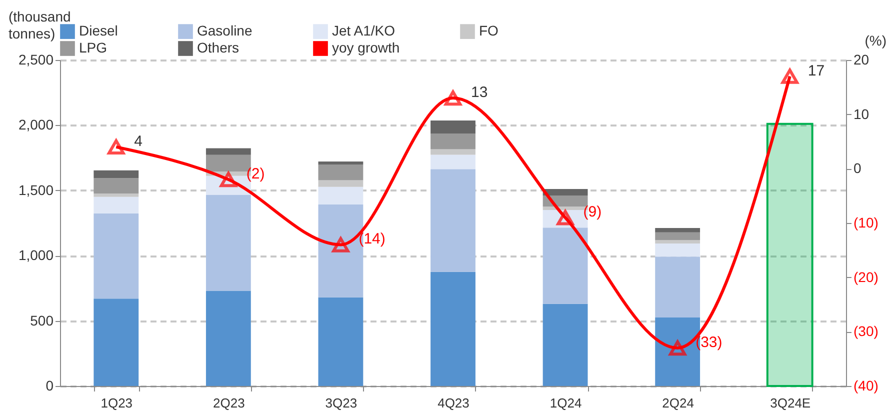 The width and height of the screenshot is (894, 414). What do you see at coordinates (866, 276) in the screenshot?
I see `y2-tick-label: (20)` at bounding box center [866, 276].